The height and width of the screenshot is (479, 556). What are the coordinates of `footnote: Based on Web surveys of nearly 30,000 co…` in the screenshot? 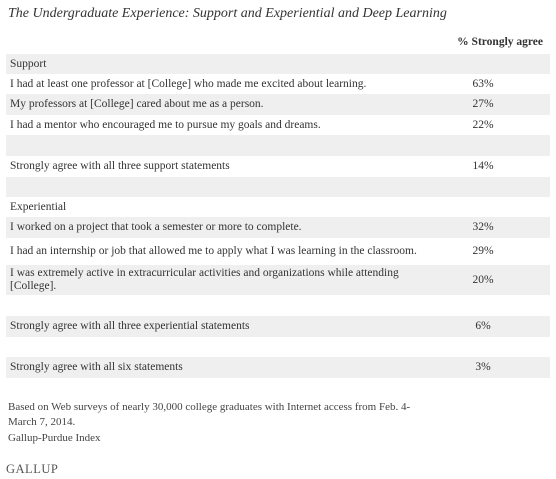 It's located at (209, 414).